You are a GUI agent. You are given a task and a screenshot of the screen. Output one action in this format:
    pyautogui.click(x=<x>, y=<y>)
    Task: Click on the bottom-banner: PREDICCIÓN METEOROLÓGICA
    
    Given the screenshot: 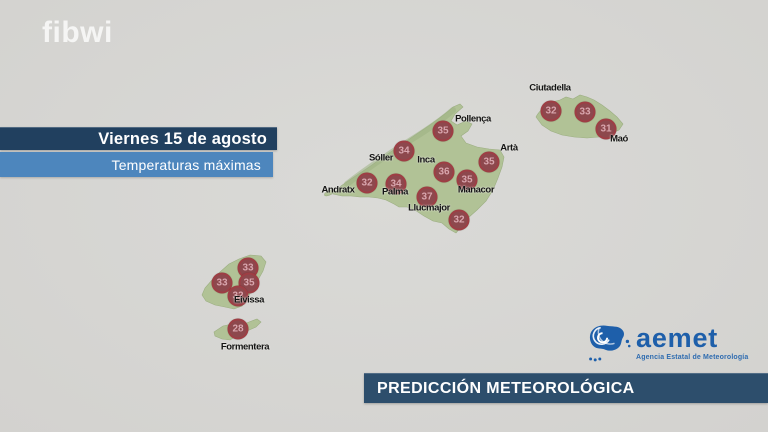 What is the action you would take?
    pyautogui.click(x=566, y=388)
    